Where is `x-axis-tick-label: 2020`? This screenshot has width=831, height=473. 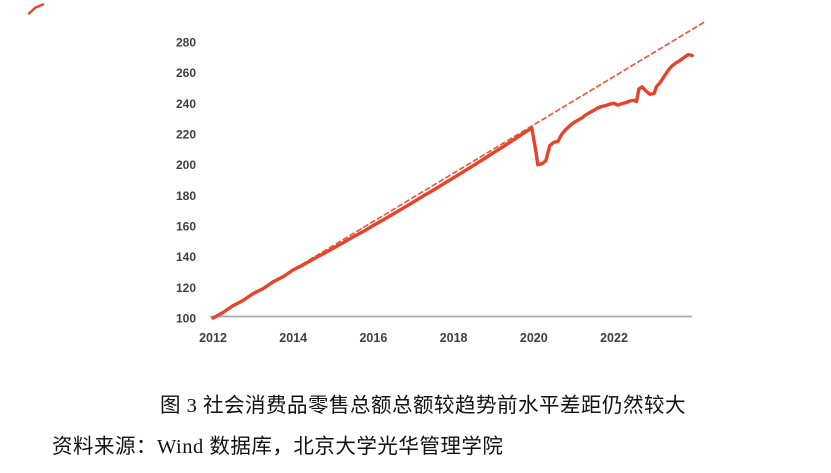
x-axis-tick-label: 2020 is located at coordinates (534, 338).